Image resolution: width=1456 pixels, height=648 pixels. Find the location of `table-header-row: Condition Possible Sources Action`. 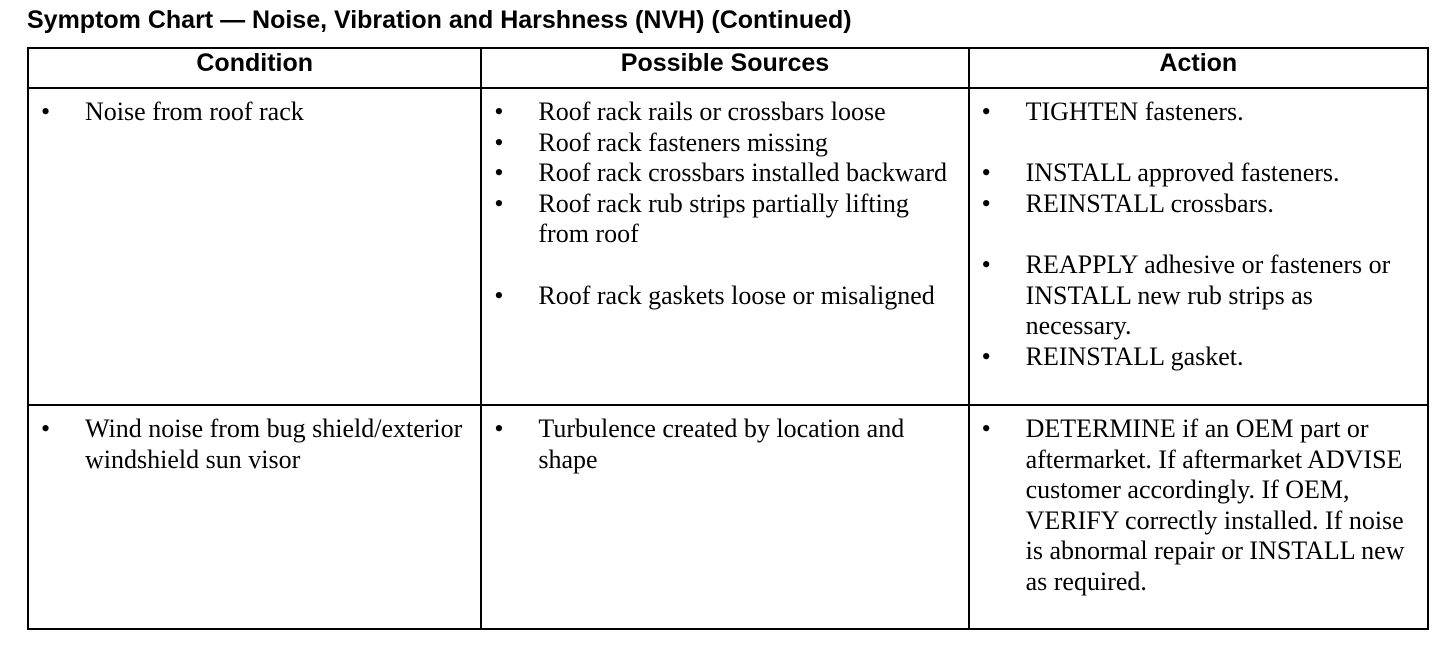

table-header-row: Condition Possible Sources Action is located at coordinates (728, 68).